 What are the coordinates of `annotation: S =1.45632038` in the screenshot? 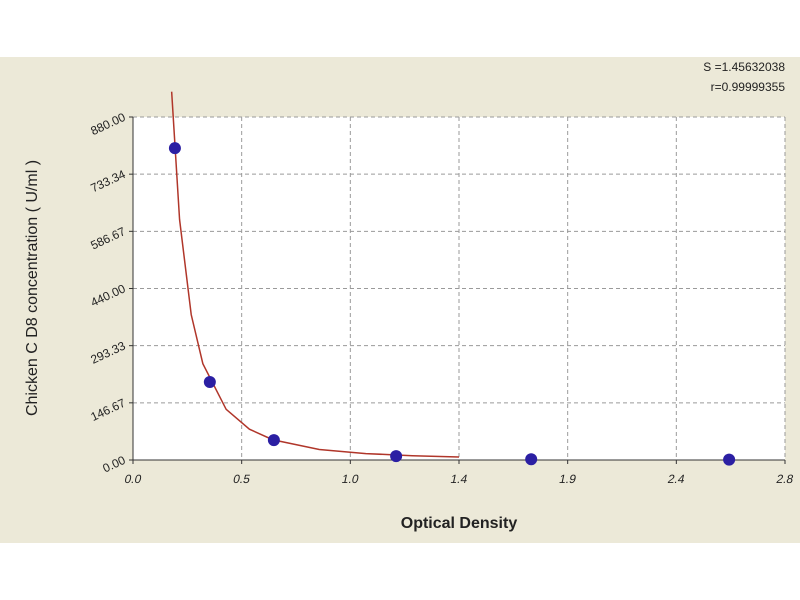 It's located at (744, 67).